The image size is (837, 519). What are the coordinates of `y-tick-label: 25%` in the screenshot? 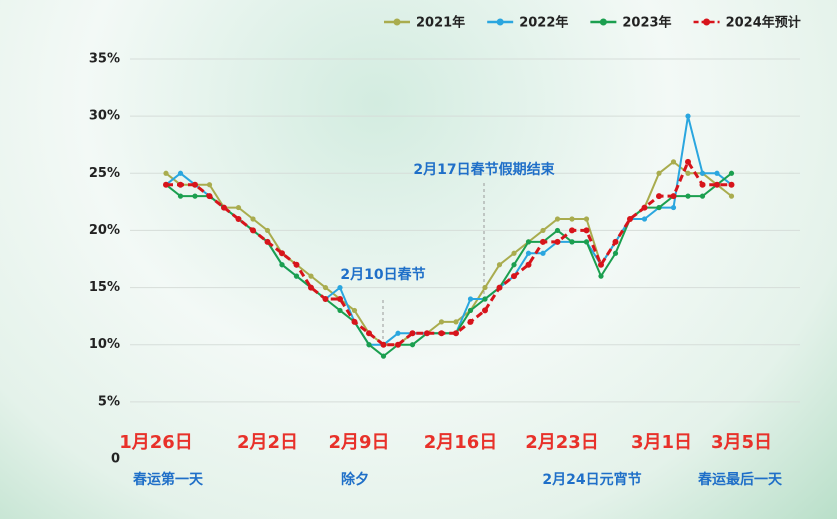 It's located at (104, 173).